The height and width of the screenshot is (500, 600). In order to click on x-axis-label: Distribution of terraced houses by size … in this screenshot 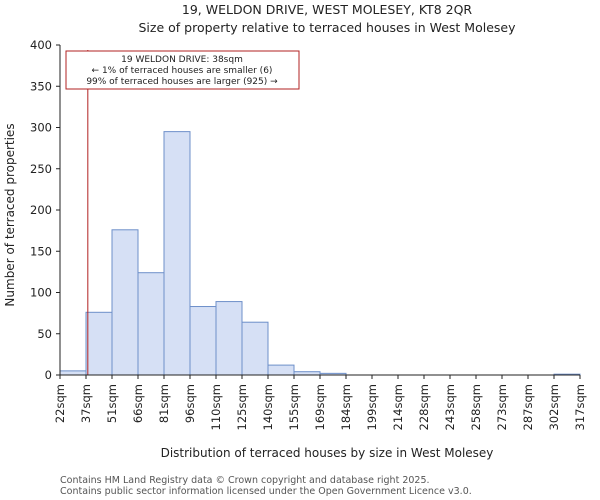, I will do `click(327, 453)`.